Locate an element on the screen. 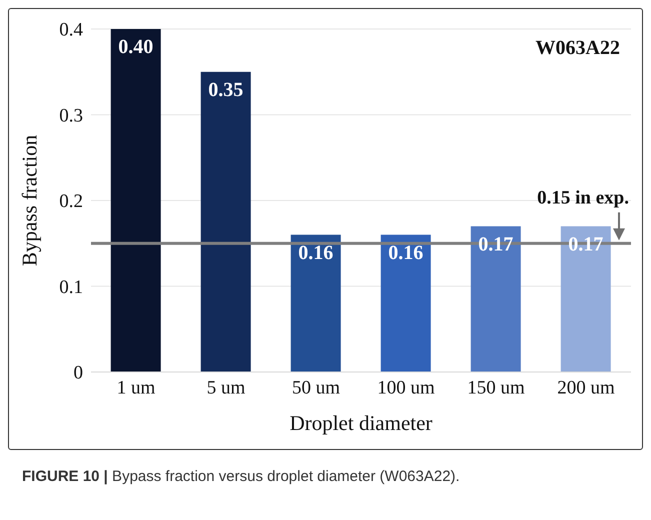 Image resolution: width=651 pixels, height=520 pixels. x-tick-label: 5 um is located at coordinates (226, 387).